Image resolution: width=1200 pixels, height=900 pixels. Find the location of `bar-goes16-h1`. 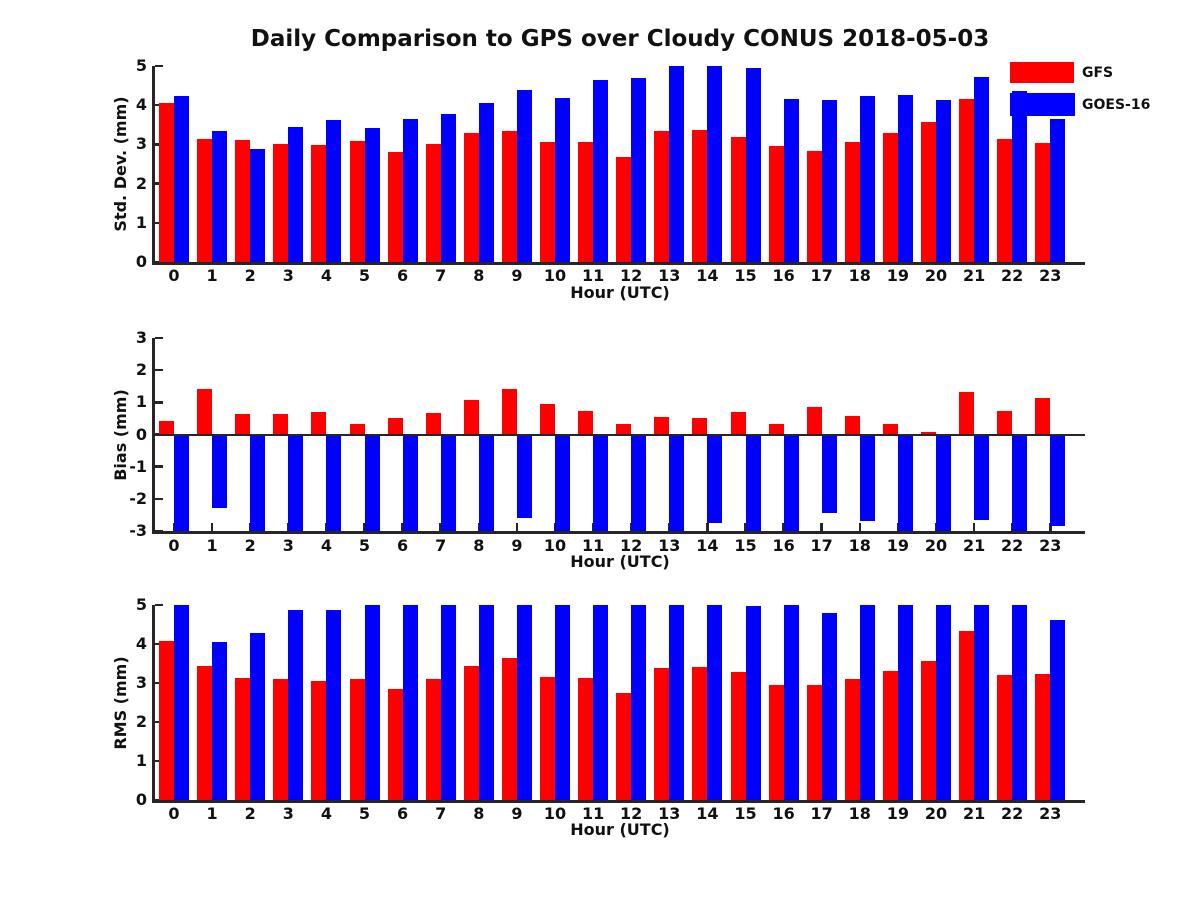

bar-goes16-h1 is located at coordinates (220, 471).